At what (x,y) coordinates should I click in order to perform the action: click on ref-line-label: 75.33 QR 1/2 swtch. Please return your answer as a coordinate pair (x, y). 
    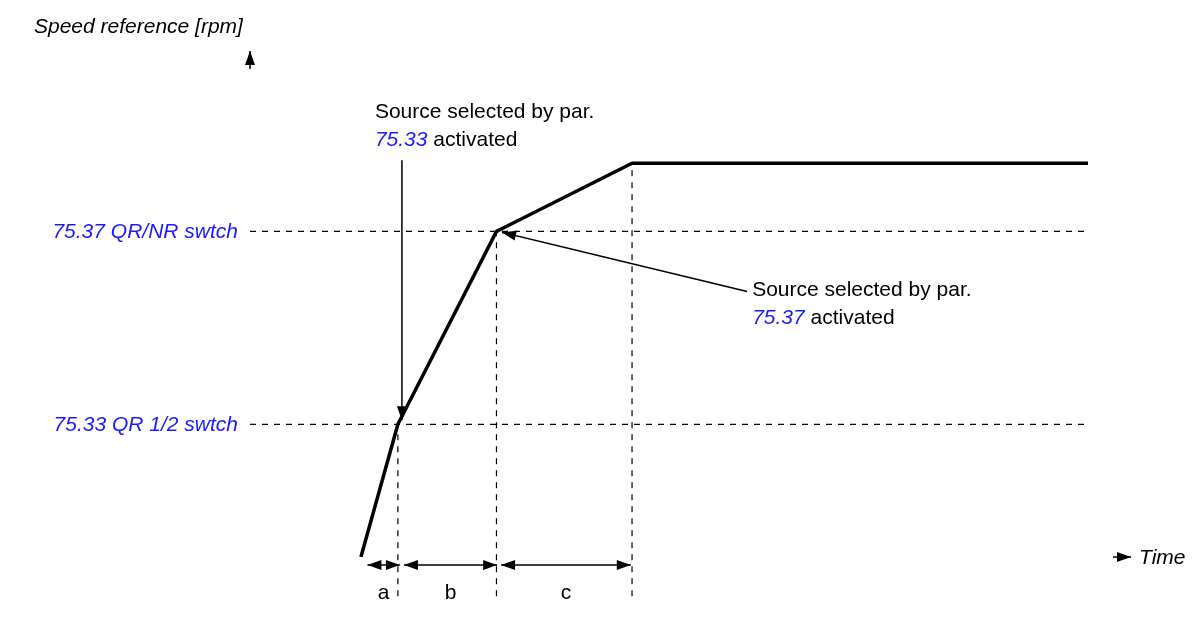
    Looking at the image, I should click on (145, 424).